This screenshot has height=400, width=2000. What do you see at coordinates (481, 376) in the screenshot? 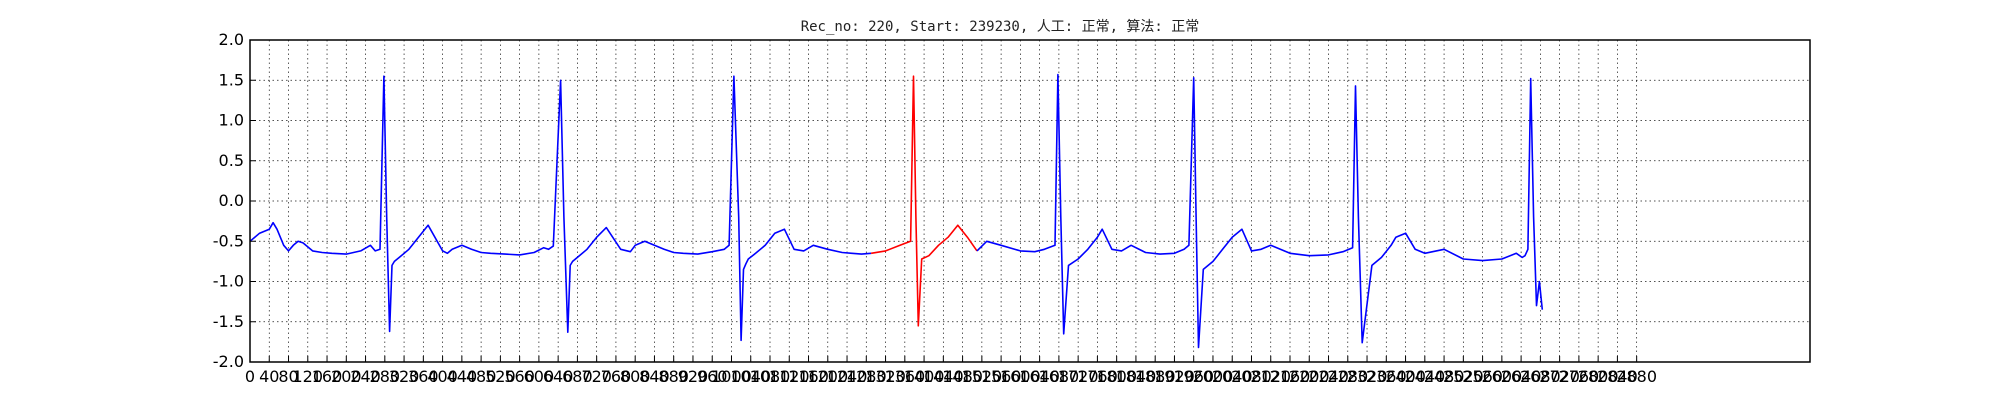
I see `x-tick-label: 480` at bounding box center [481, 376].